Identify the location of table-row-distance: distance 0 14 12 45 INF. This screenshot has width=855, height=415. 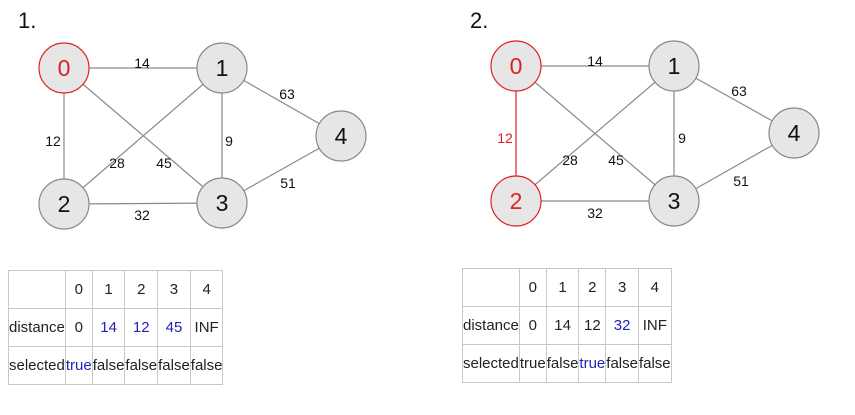
(116, 327).